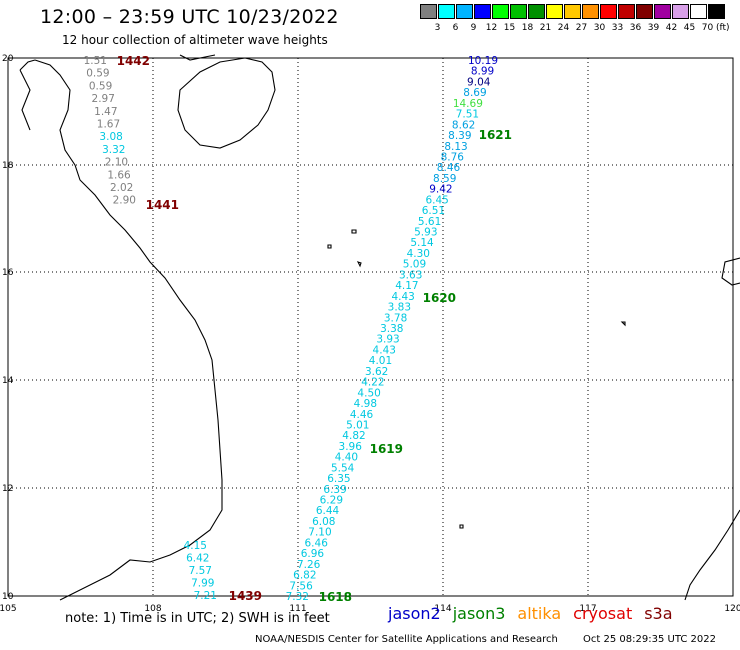  Describe the element at coordinates (116, 163) in the screenshot. I see `swh-value: 2.10` at that location.